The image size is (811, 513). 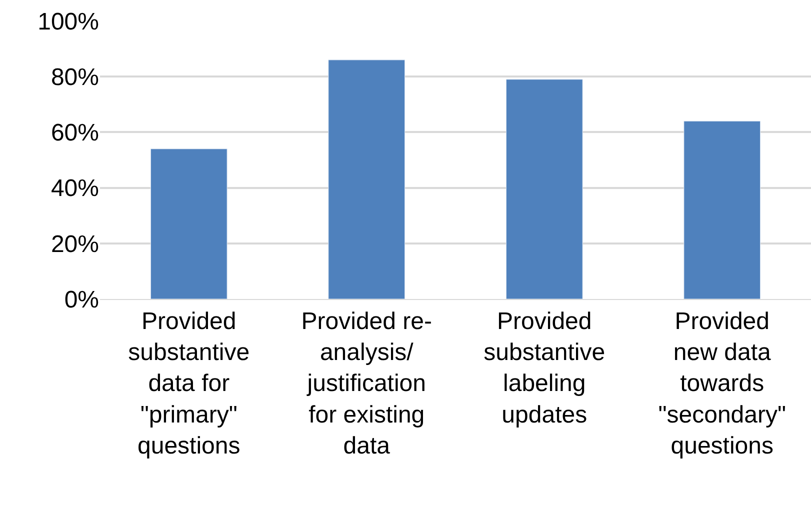 I want to click on y-tick-label: 100%, so click(x=68, y=22).